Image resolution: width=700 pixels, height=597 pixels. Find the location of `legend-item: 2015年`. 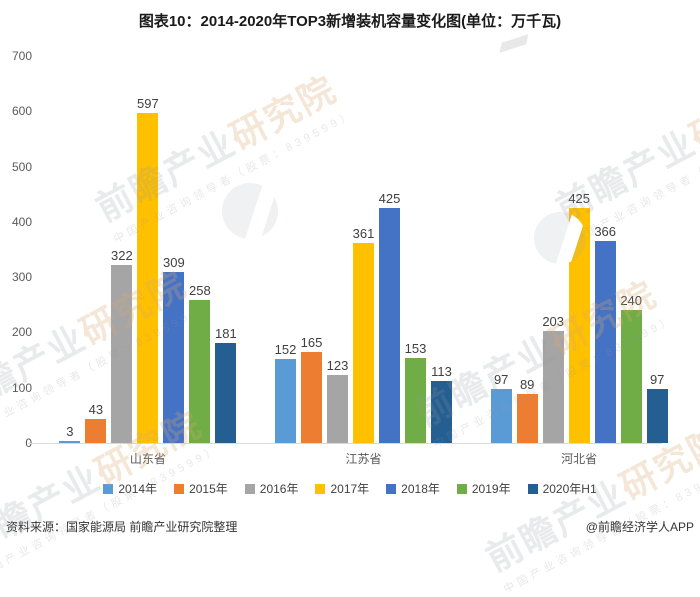

legend-item: 2015年 is located at coordinates (201, 488).